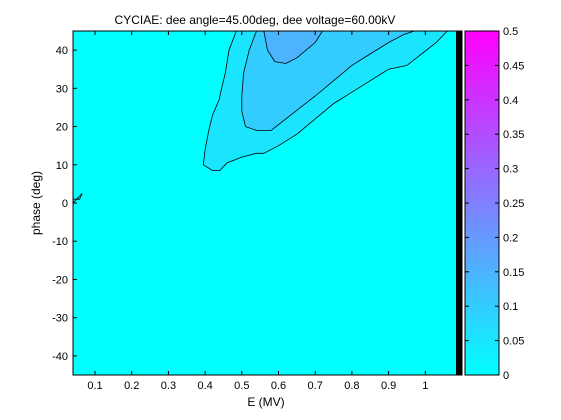 Image resolution: width=561 pixels, height=420 pixels. What do you see at coordinates (168, 386) in the screenshot?
I see `x-tick-label: 0.3` at bounding box center [168, 386].